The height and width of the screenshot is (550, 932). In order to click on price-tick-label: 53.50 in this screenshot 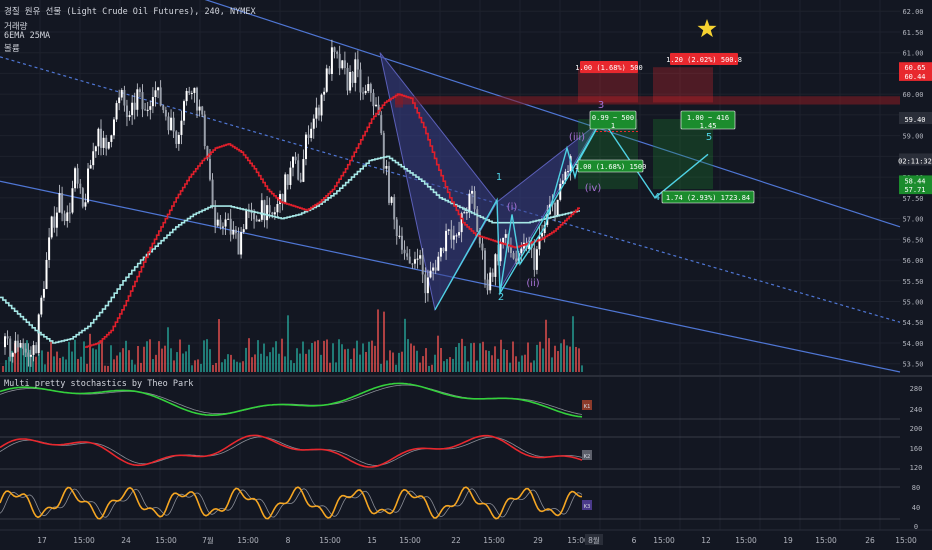, I will do `click(912, 365)`.